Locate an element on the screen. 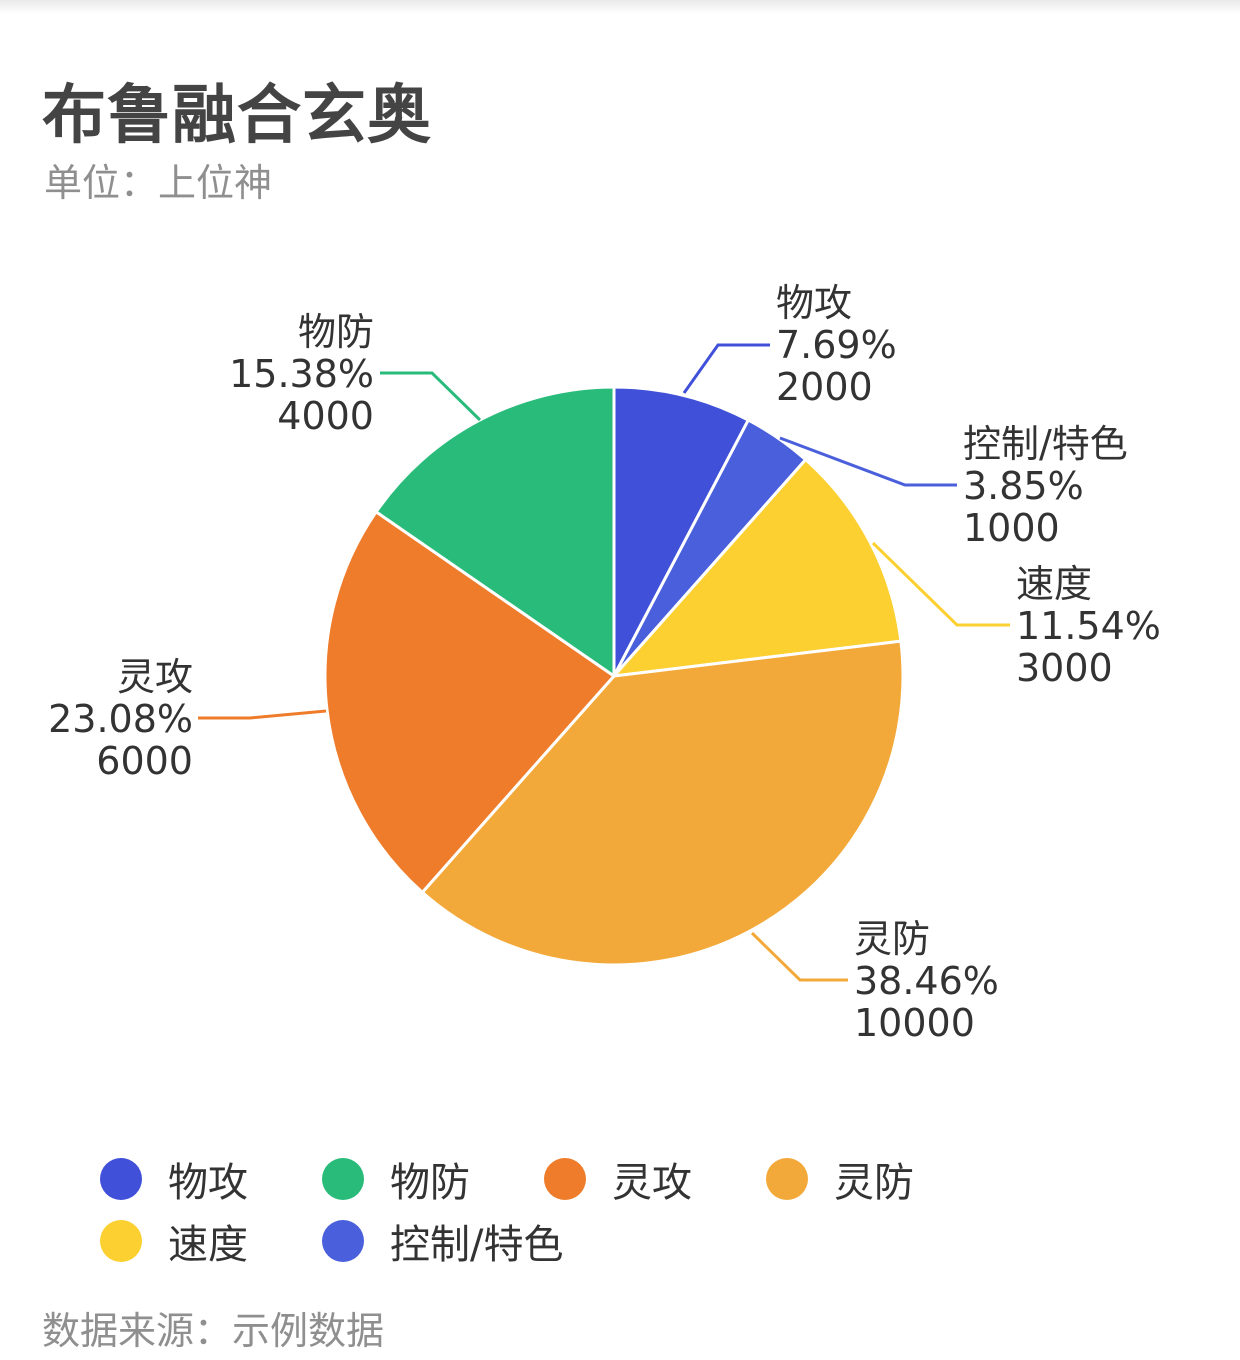 The width and height of the screenshot is (1240, 1360). pie-slice-灵防 is located at coordinates (662, 803).